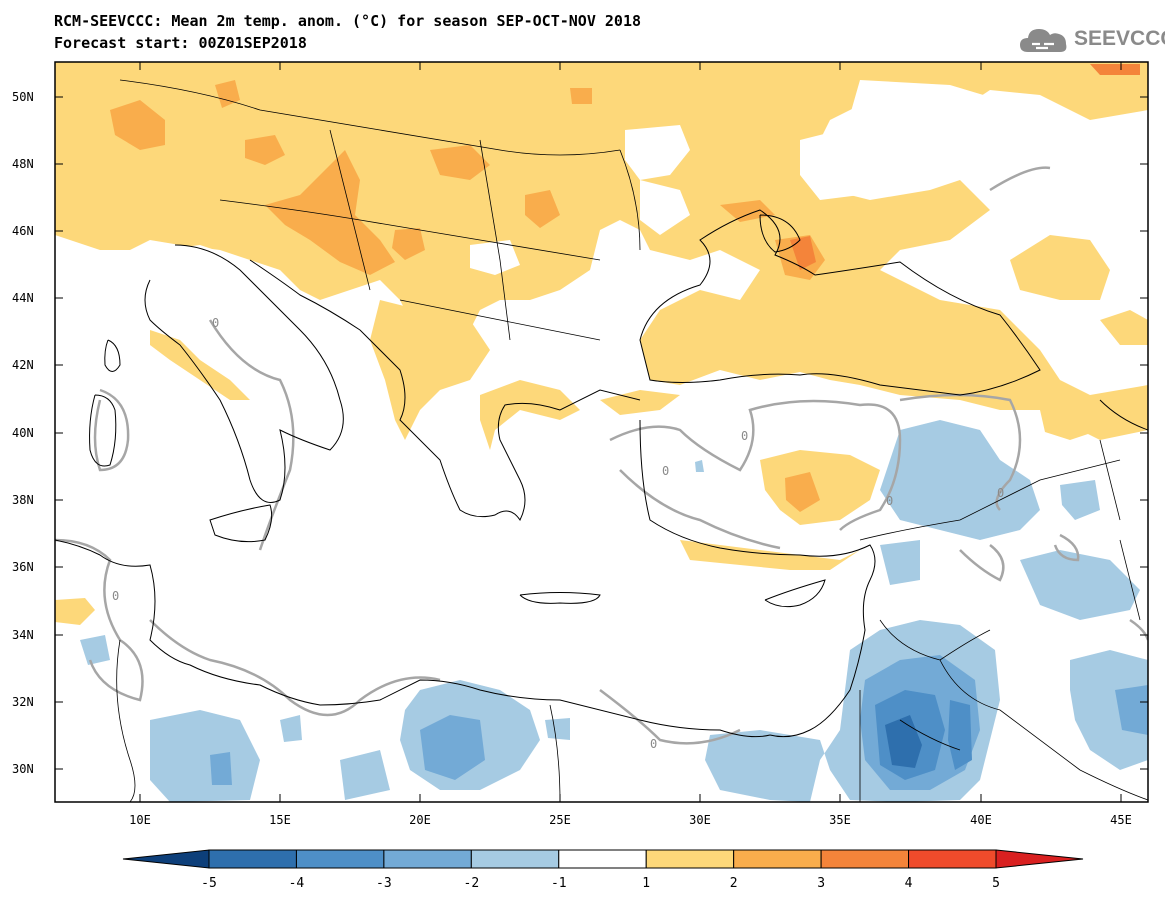  Describe the element at coordinates (23, 231) in the screenshot. I see `lat-tick-label: 46N` at that location.